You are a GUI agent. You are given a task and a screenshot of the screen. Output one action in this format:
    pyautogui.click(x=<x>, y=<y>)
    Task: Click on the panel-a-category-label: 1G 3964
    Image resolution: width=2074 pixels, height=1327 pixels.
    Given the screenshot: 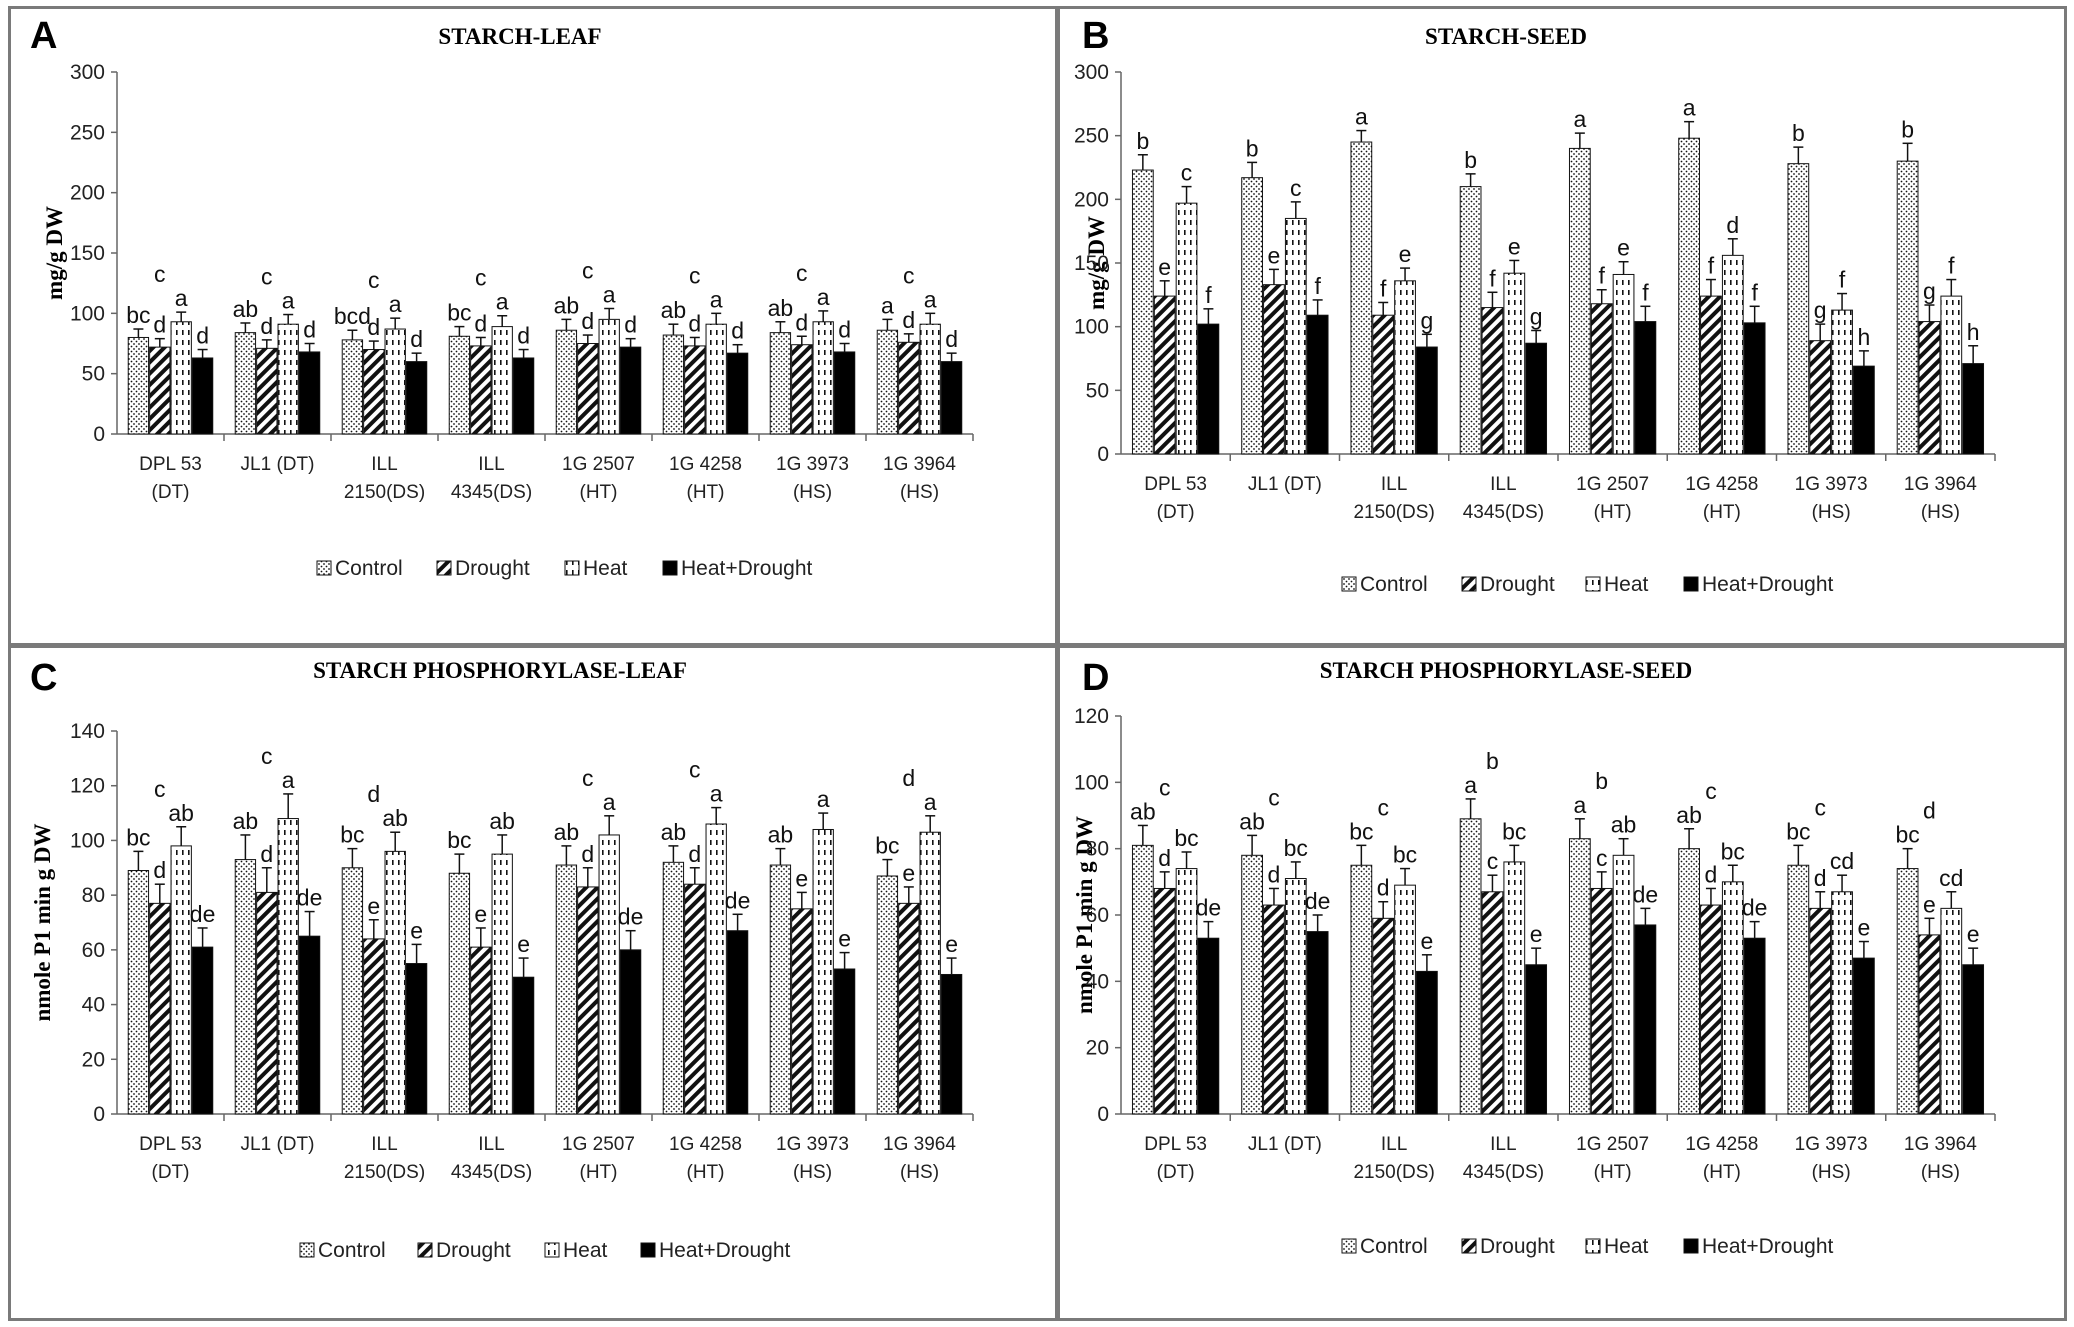 What is the action you would take?
    pyautogui.click(x=919, y=464)
    